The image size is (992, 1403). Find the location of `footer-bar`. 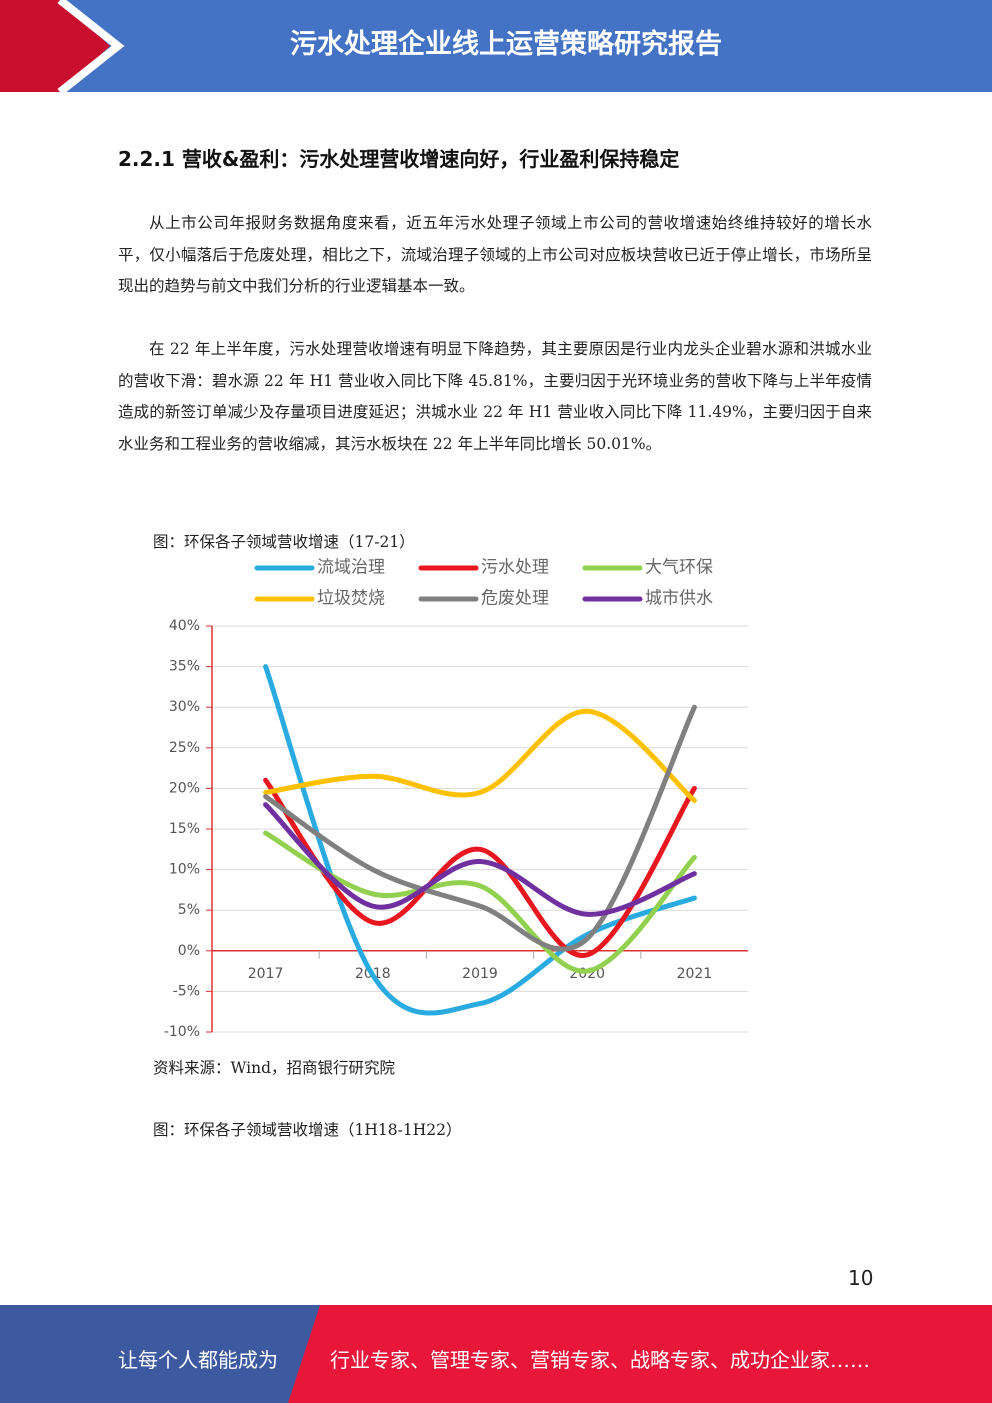

footer-bar is located at coordinates (496, 1354).